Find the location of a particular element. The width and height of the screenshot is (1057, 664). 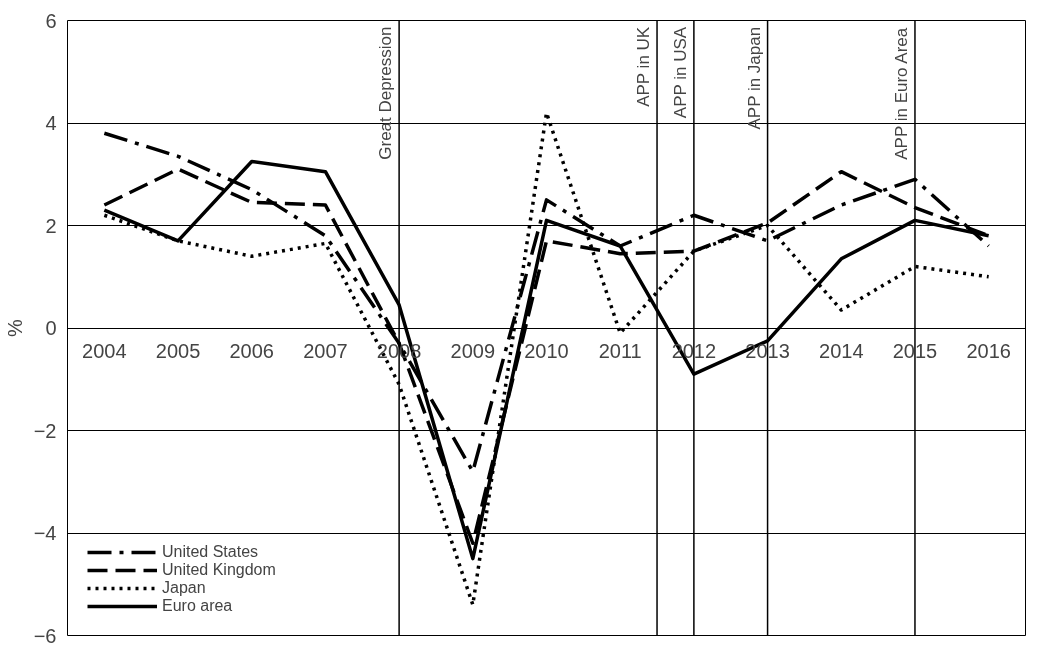

ref-line-label: APP in Euro Area is located at coordinates (901, 93).